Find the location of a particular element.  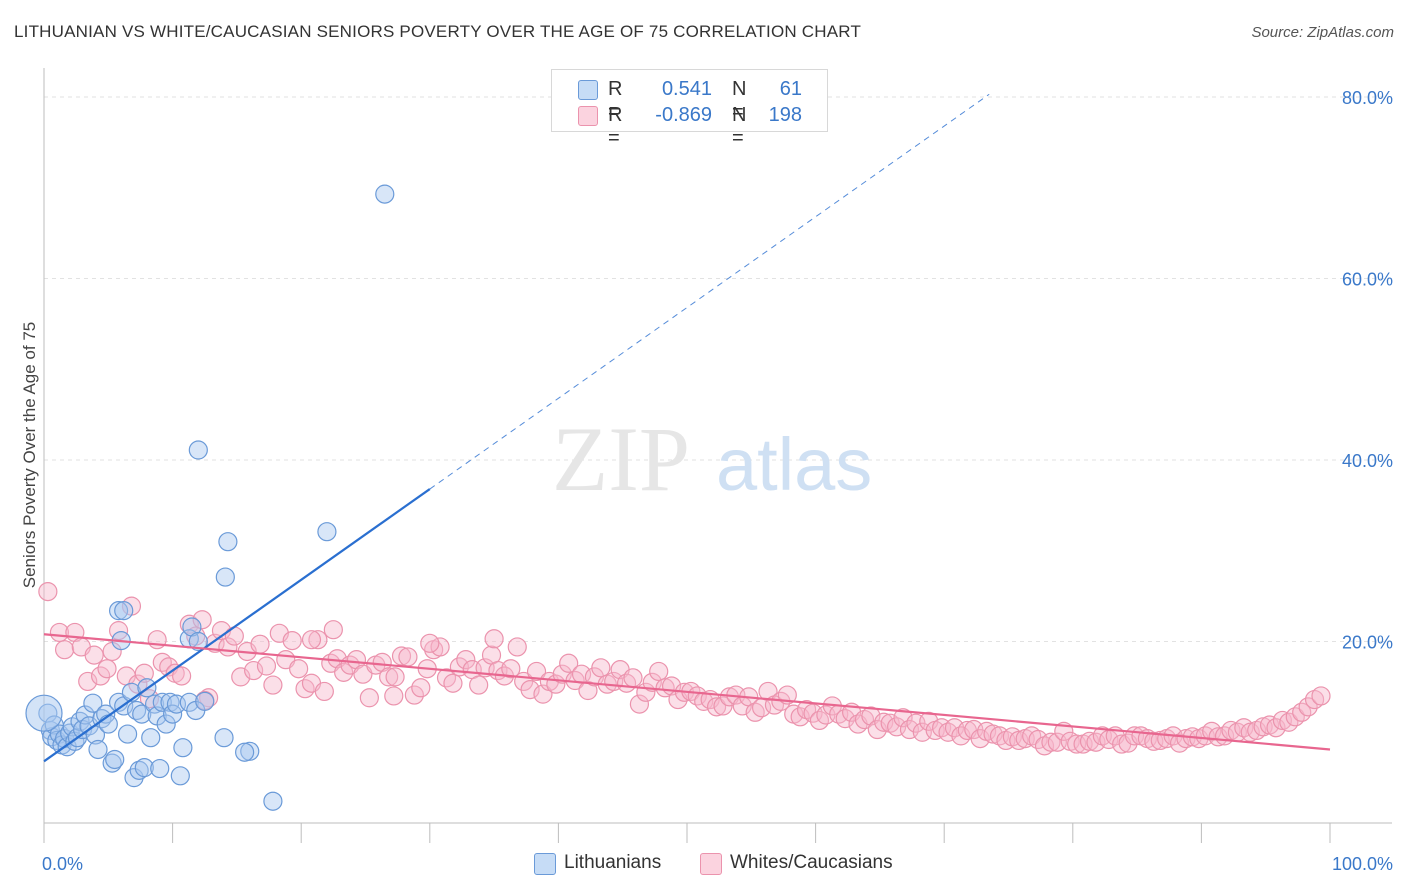

legend-swatch-whites is located at coordinates (588, 116).